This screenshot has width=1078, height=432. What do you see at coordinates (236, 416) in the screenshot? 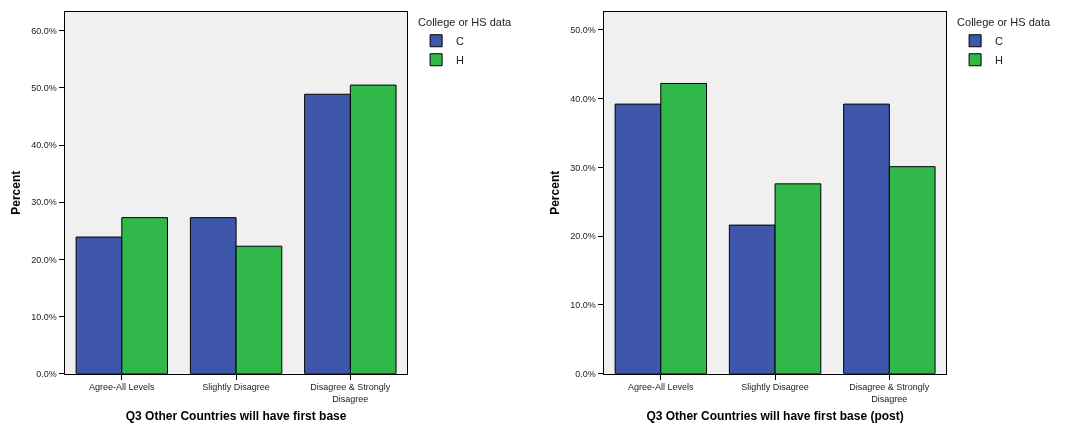
I see `x-axis-title: Q3 Other Countries will have first base` at bounding box center [236, 416].